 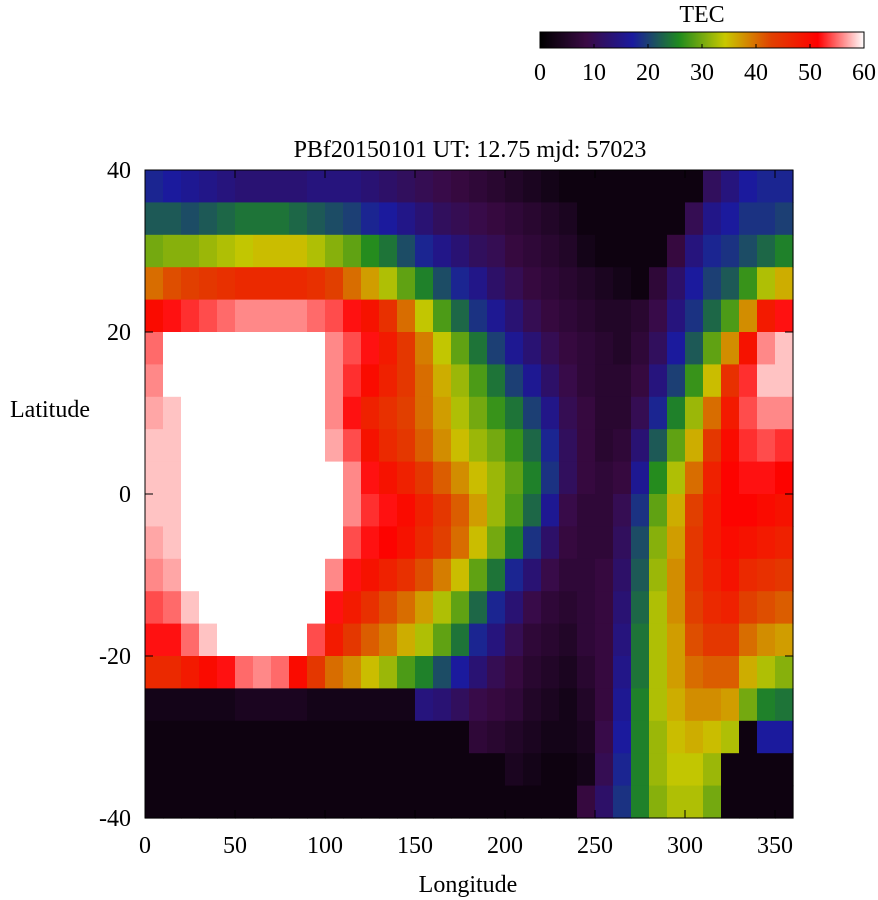 I want to click on colorbar-tick-label: 50, so click(x=810, y=73).